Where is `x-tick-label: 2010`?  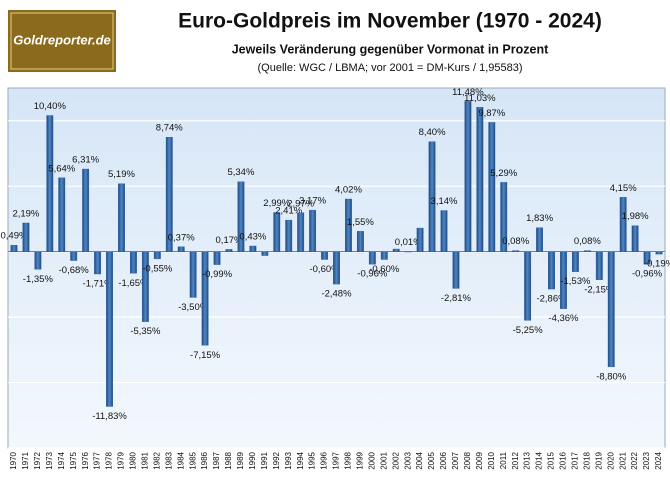 x-tick-label: 2010 is located at coordinates (491, 460).